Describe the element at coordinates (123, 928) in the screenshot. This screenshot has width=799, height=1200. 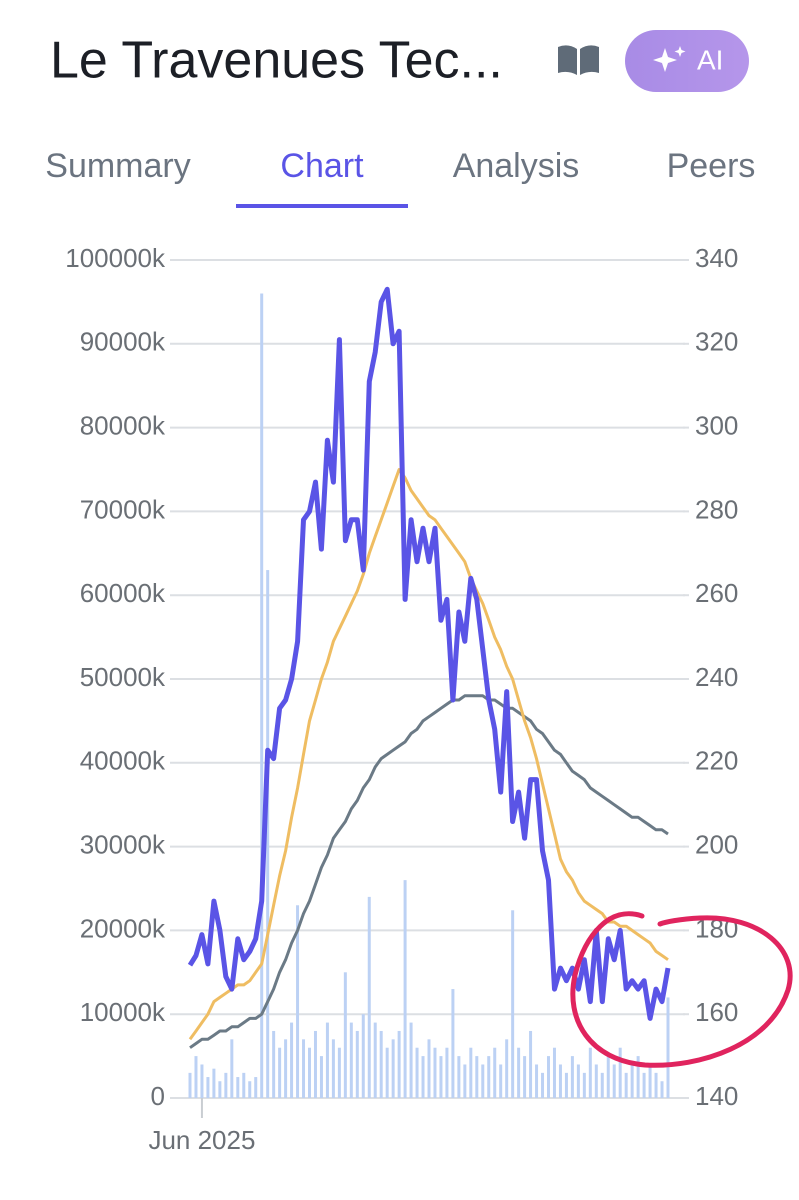
I see `y-tick-label: 20000k` at that location.